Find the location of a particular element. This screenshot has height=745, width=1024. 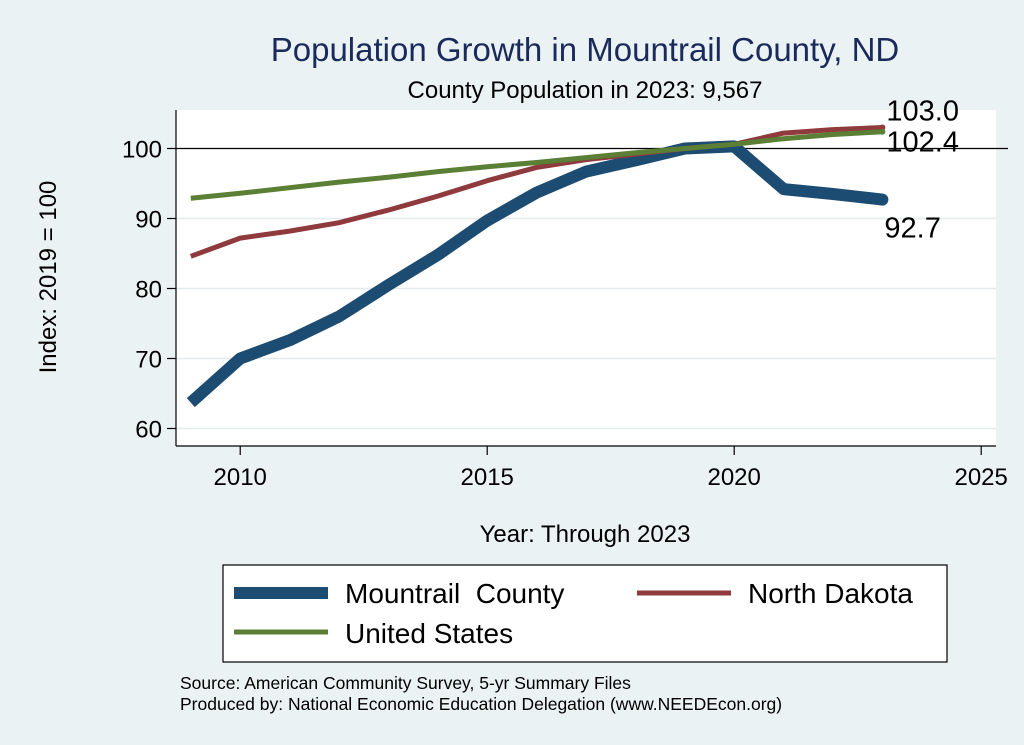

series-end-point-mountrail is located at coordinates (882, 199).